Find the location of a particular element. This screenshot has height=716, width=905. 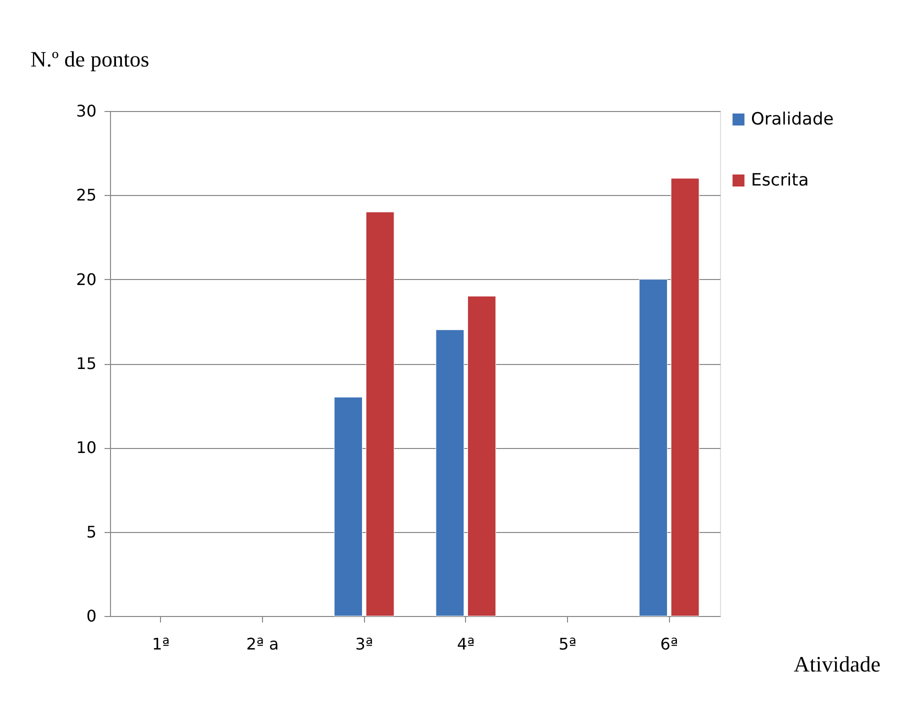

x-tick-label: 1ª is located at coordinates (161, 644).